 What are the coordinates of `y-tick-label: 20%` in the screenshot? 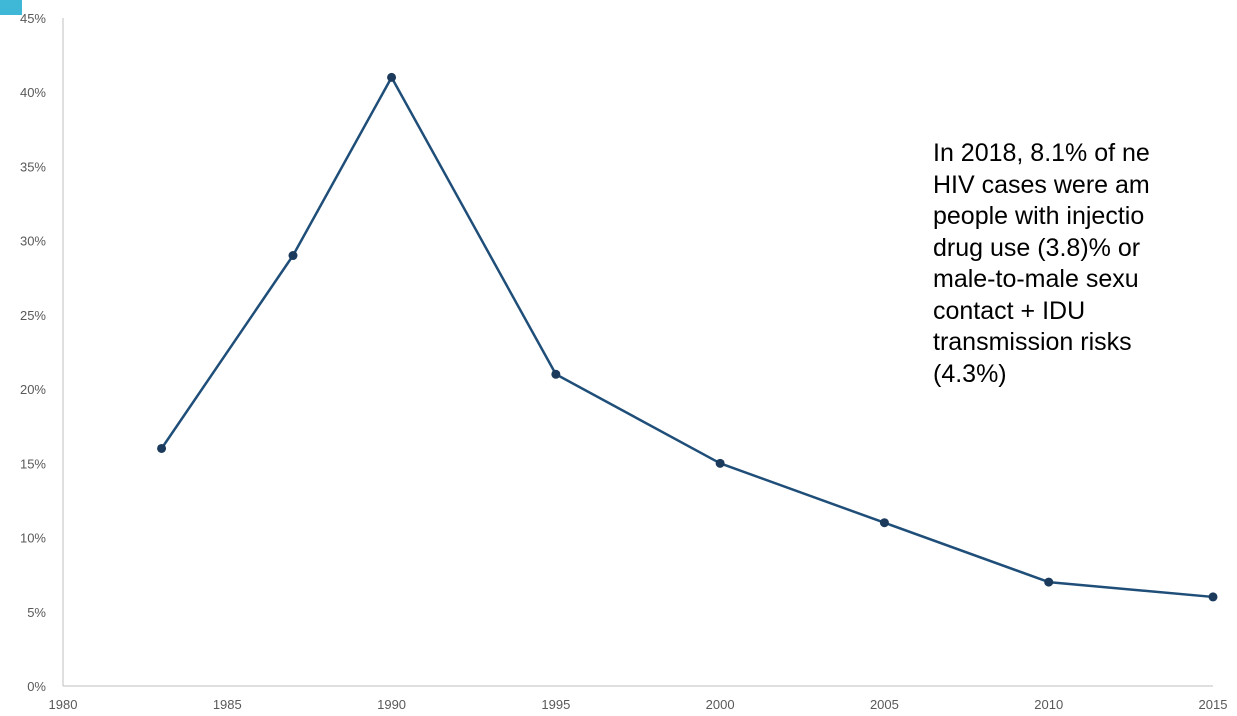 It's located at (33, 389).